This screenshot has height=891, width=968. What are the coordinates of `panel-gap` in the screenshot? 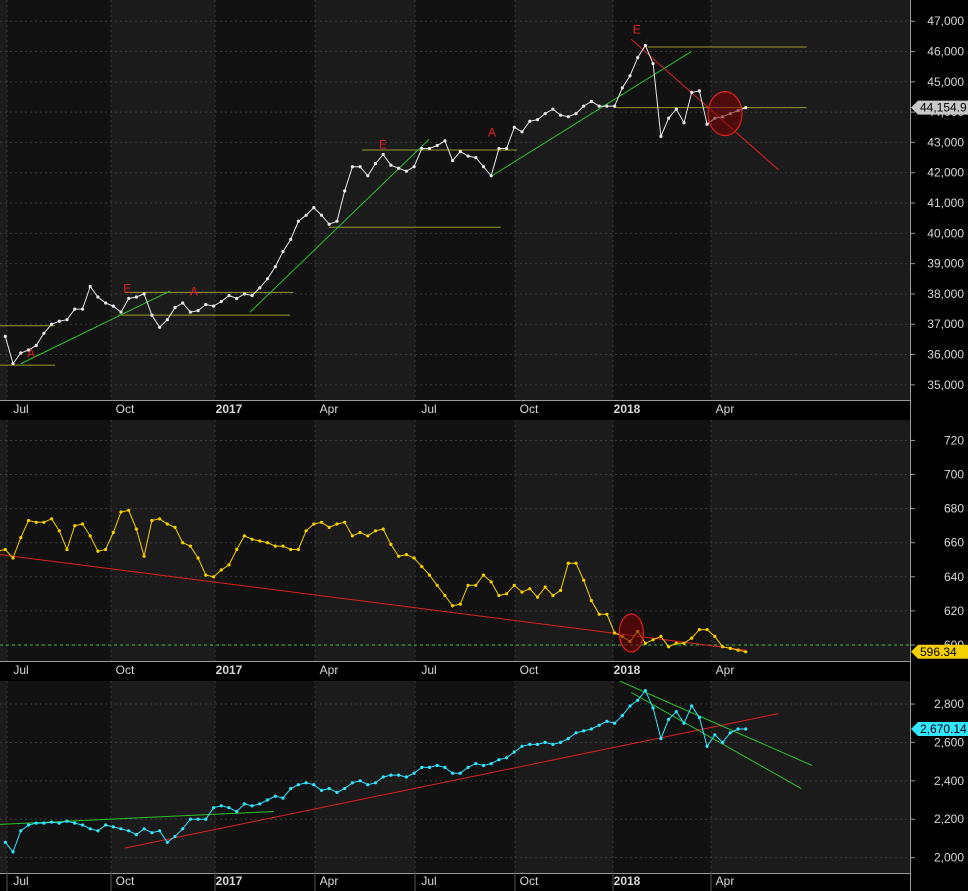 It's located at (484, 410).